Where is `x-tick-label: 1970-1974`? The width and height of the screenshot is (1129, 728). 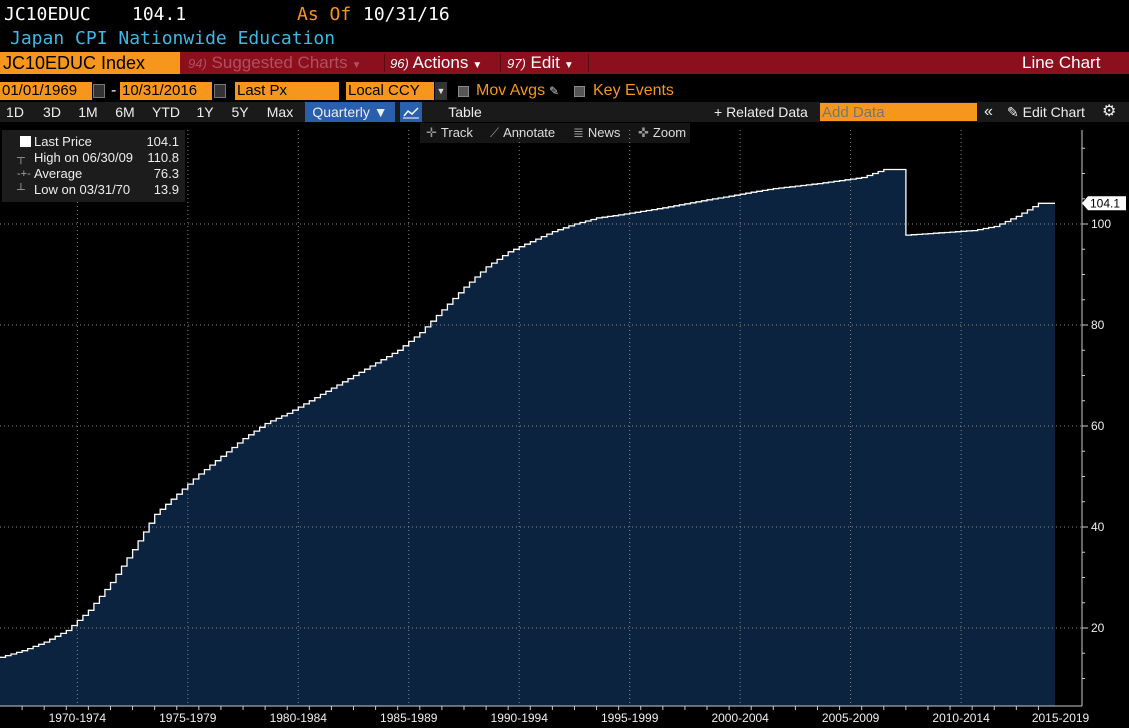 x-tick-label: 1970-1974 is located at coordinates (78, 718).